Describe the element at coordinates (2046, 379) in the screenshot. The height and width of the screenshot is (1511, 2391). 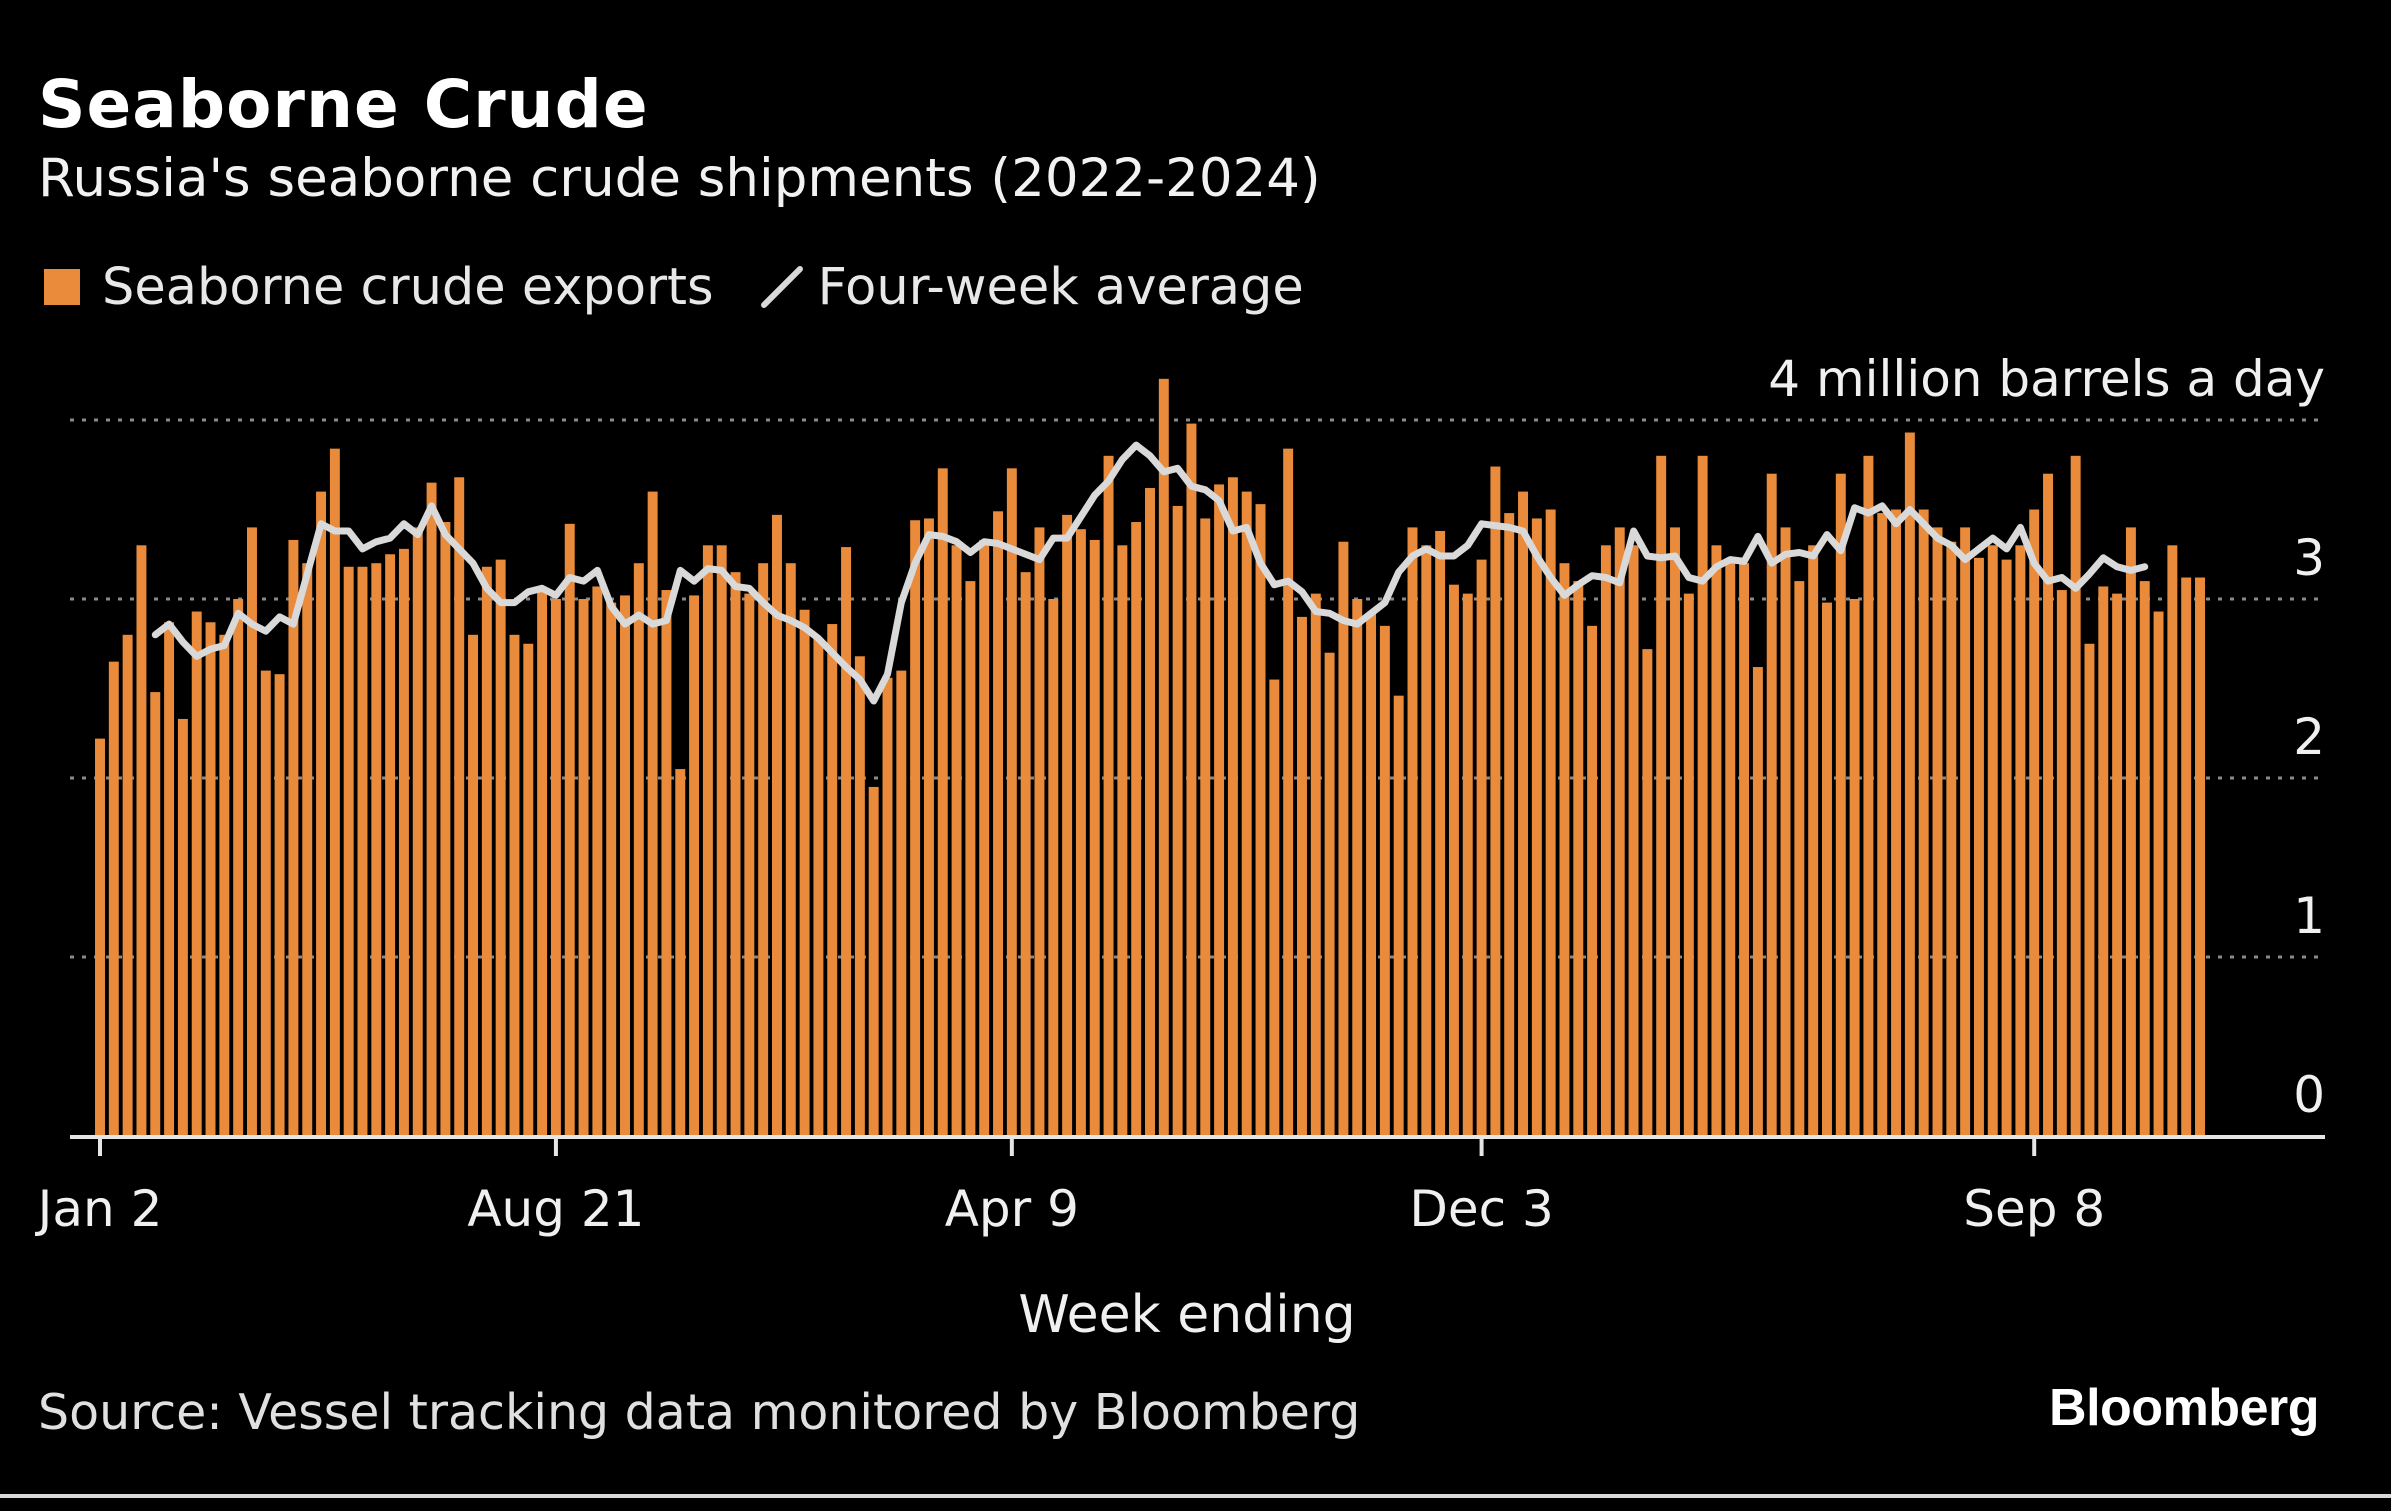
I see `y-tick-label: 4 million barrels a day` at that location.